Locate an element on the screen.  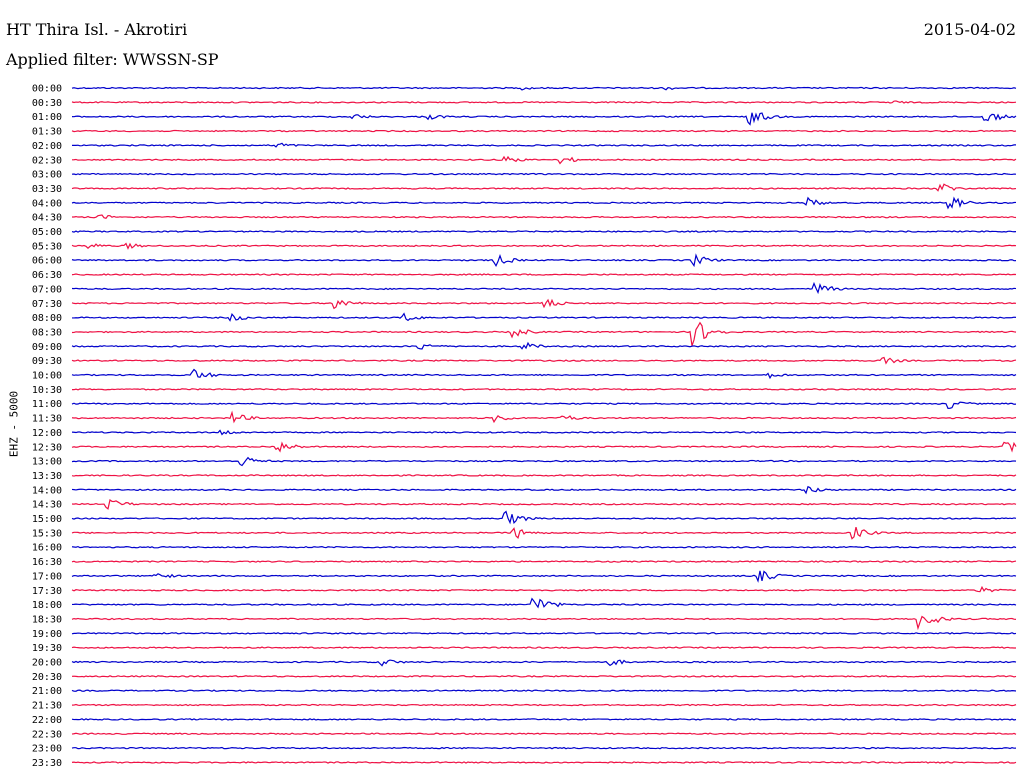
date-label: 2015-04-02 is located at coordinates (969, 29).